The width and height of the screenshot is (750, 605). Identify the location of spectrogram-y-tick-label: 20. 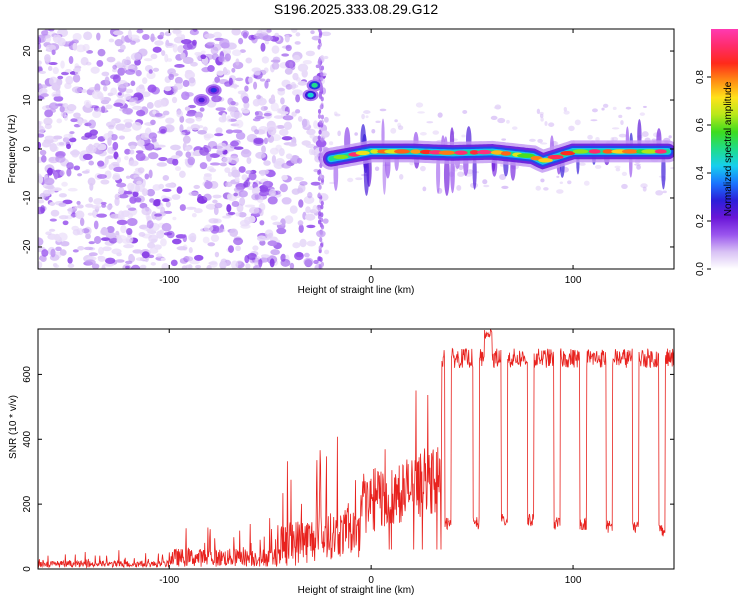
(27, 51).